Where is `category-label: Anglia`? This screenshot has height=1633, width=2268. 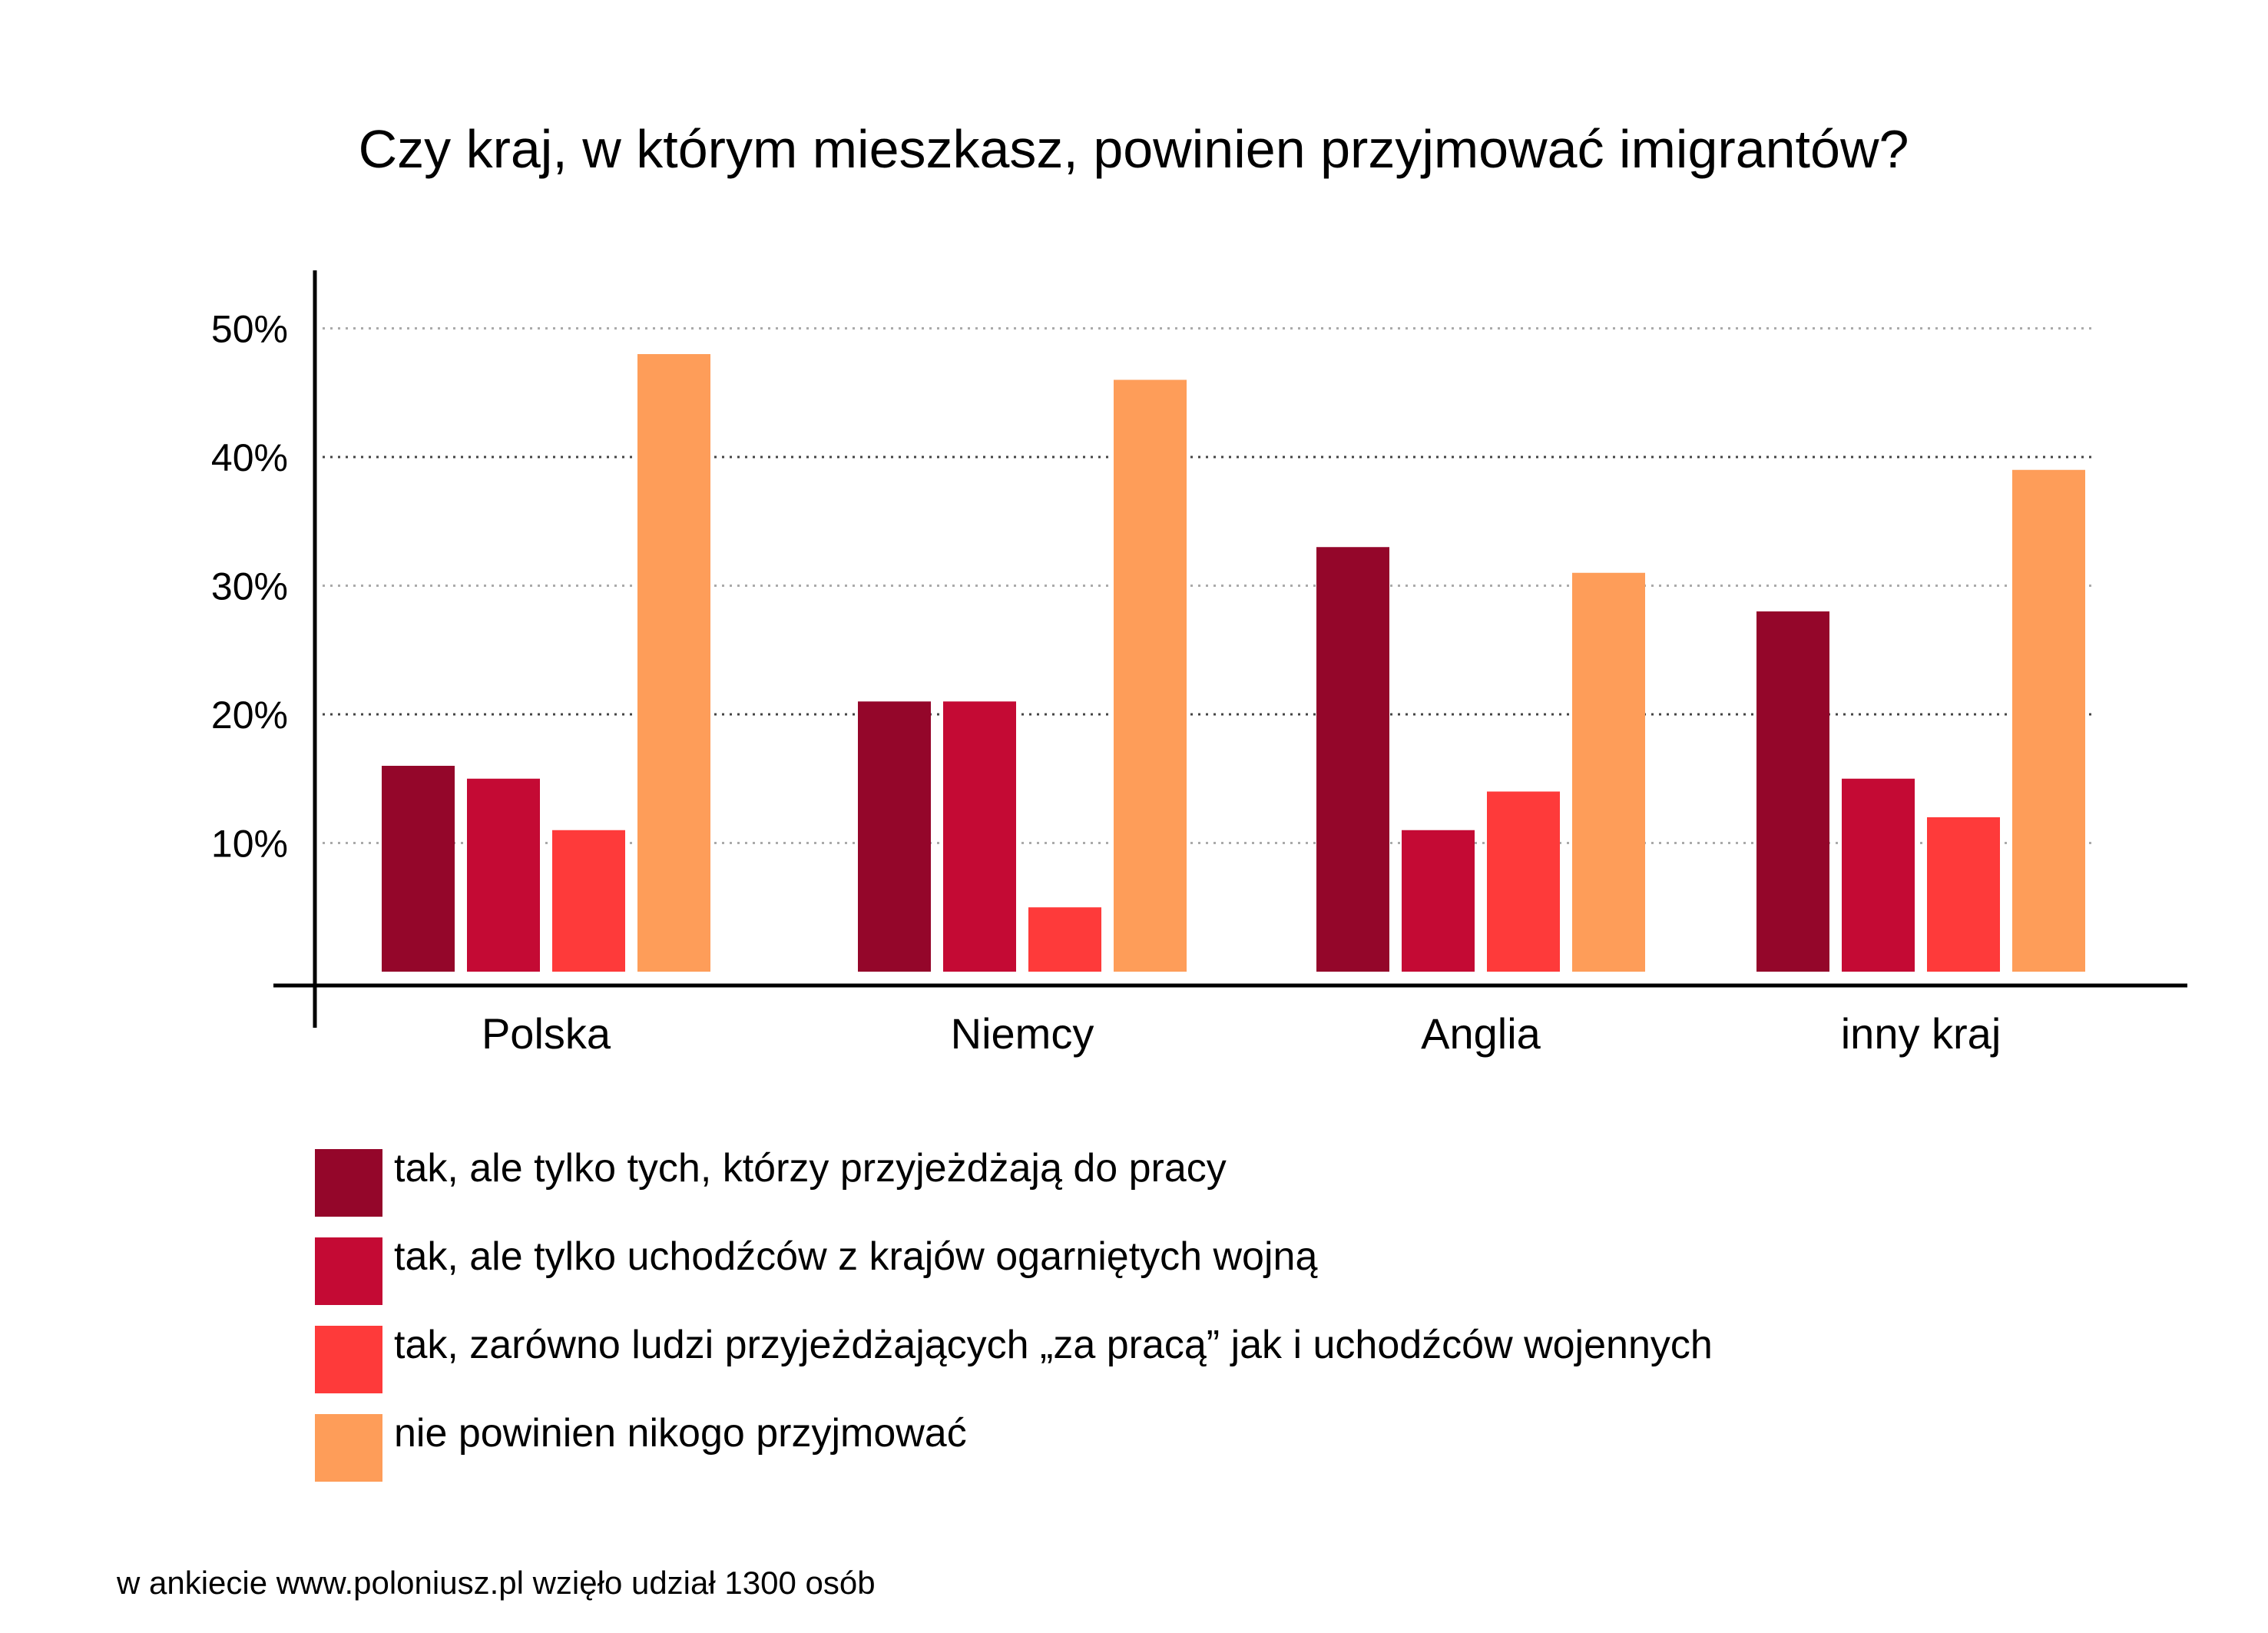
category-label: Anglia is located at coordinates (1481, 1033).